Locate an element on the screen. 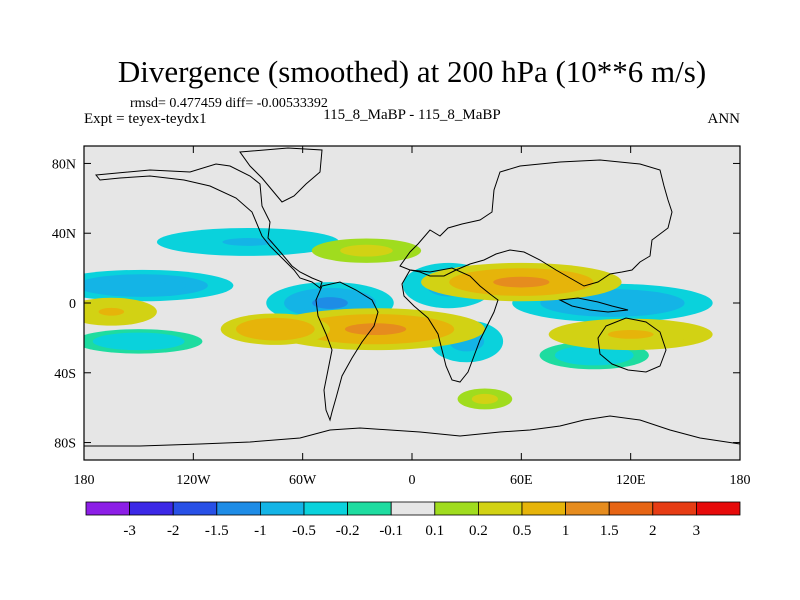 Image resolution: width=800 pixels, height=600 pixels. colorbar-label: -0.1 is located at coordinates (391, 531).